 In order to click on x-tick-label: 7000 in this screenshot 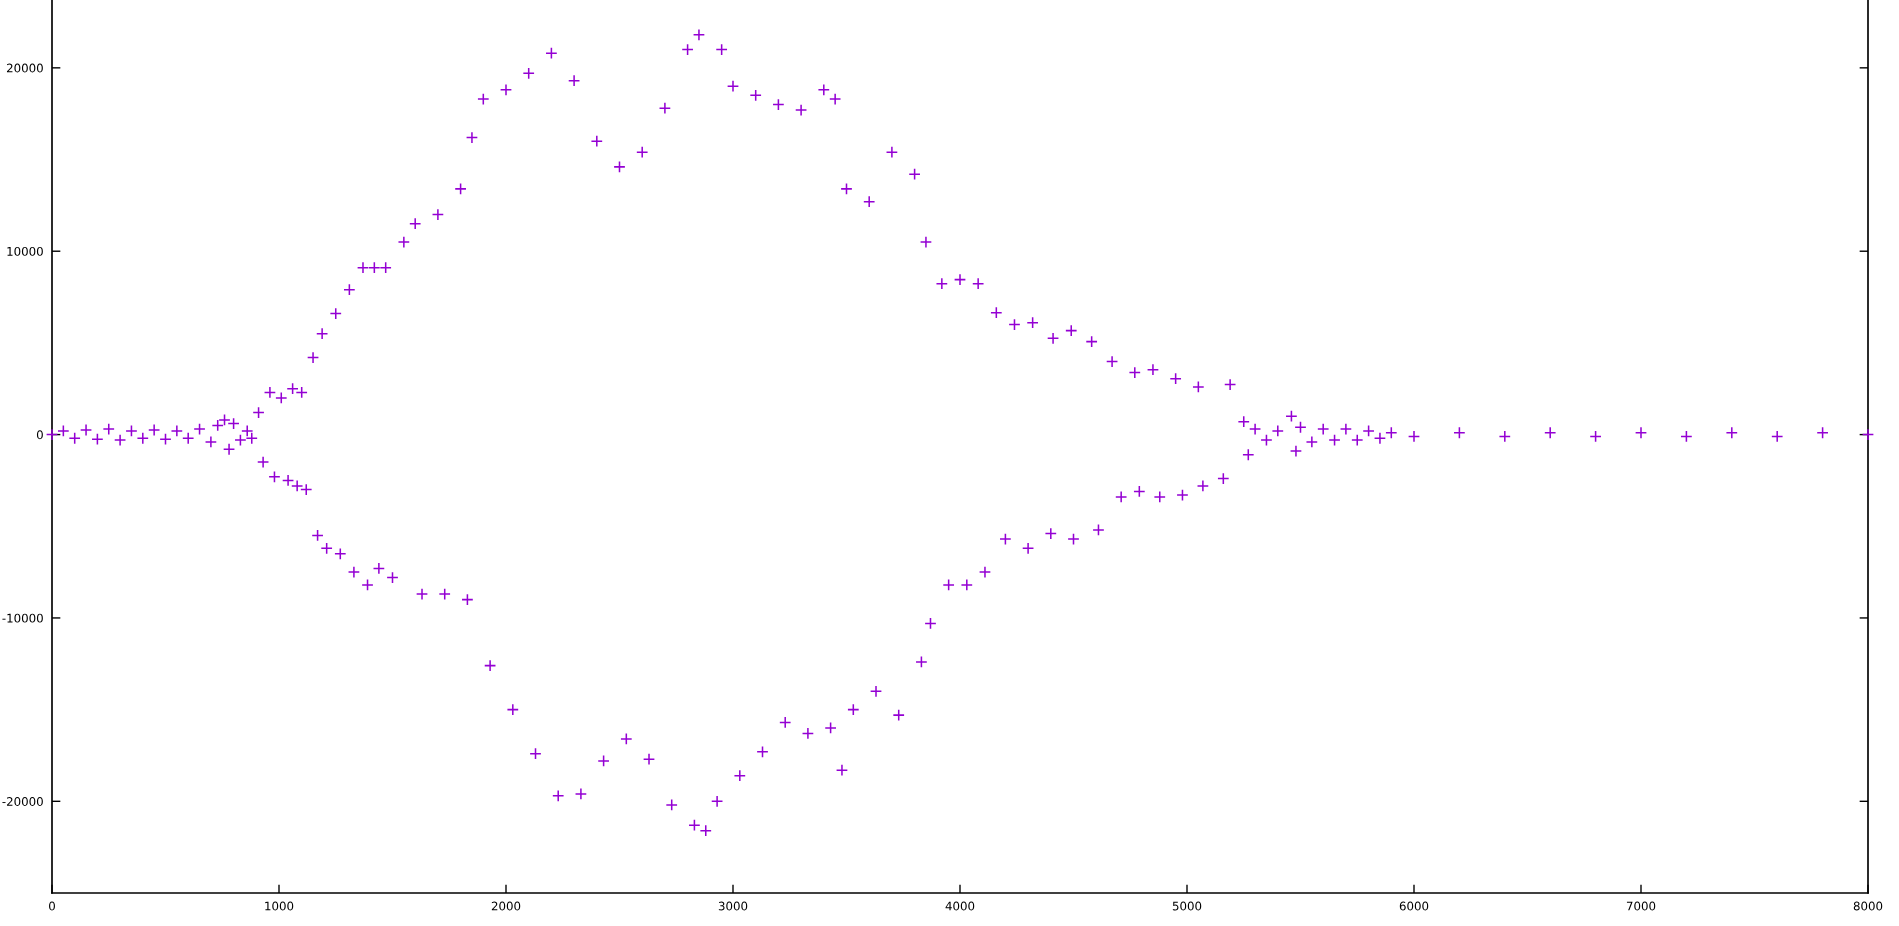, I will do `click(1641, 906)`.